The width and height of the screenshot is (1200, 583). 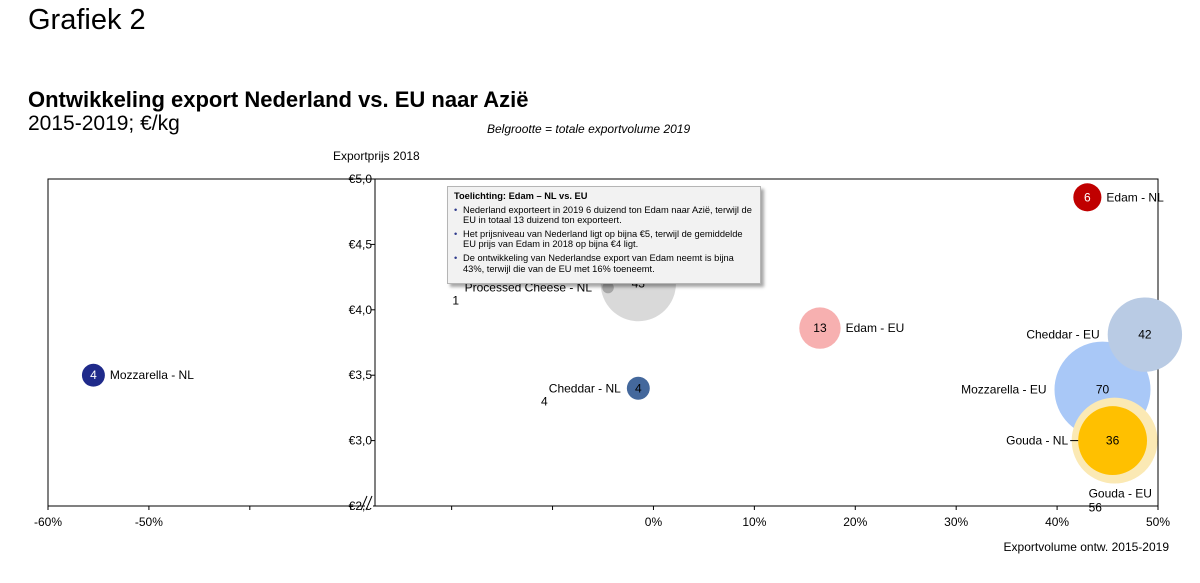 What do you see at coordinates (1003, 390) in the screenshot?
I see `bubble-name-label: Mozzarella - EU` at bounding box center [1003, 390].